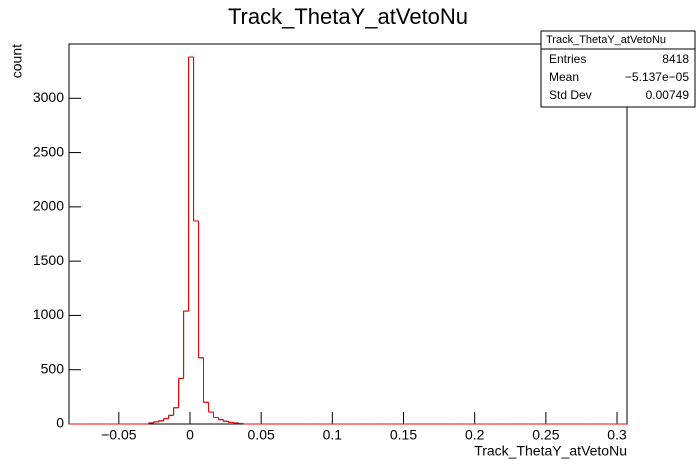 Image resolution: width=696 pixels, height=472 pixels. What do you see at coordinates (550, 451) in the screenshot?
I see `x-axis-label: Track_ThetaY_atVetoNu` at bounding box center [550, 451].